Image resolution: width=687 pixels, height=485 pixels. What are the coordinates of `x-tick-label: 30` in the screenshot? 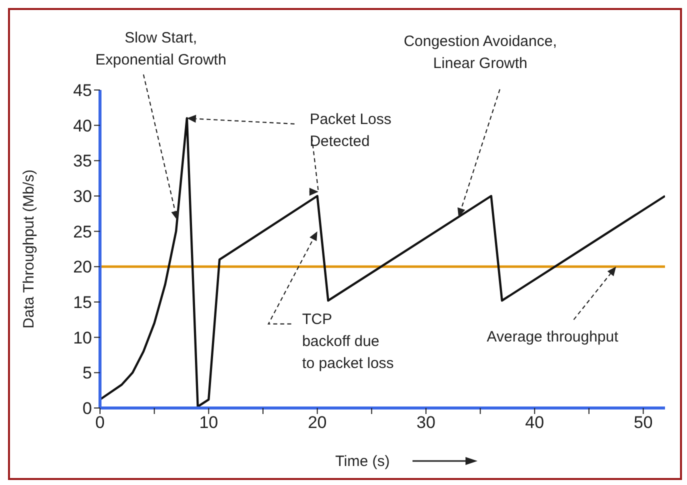 It's located at (426, 422).